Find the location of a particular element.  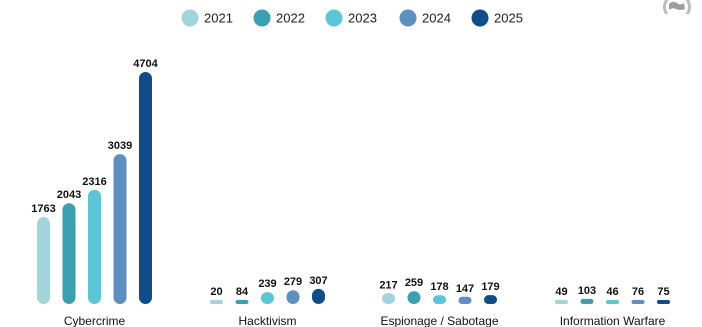

bar-espionage-sabotage-2021 is located at coordinates (388, 298).